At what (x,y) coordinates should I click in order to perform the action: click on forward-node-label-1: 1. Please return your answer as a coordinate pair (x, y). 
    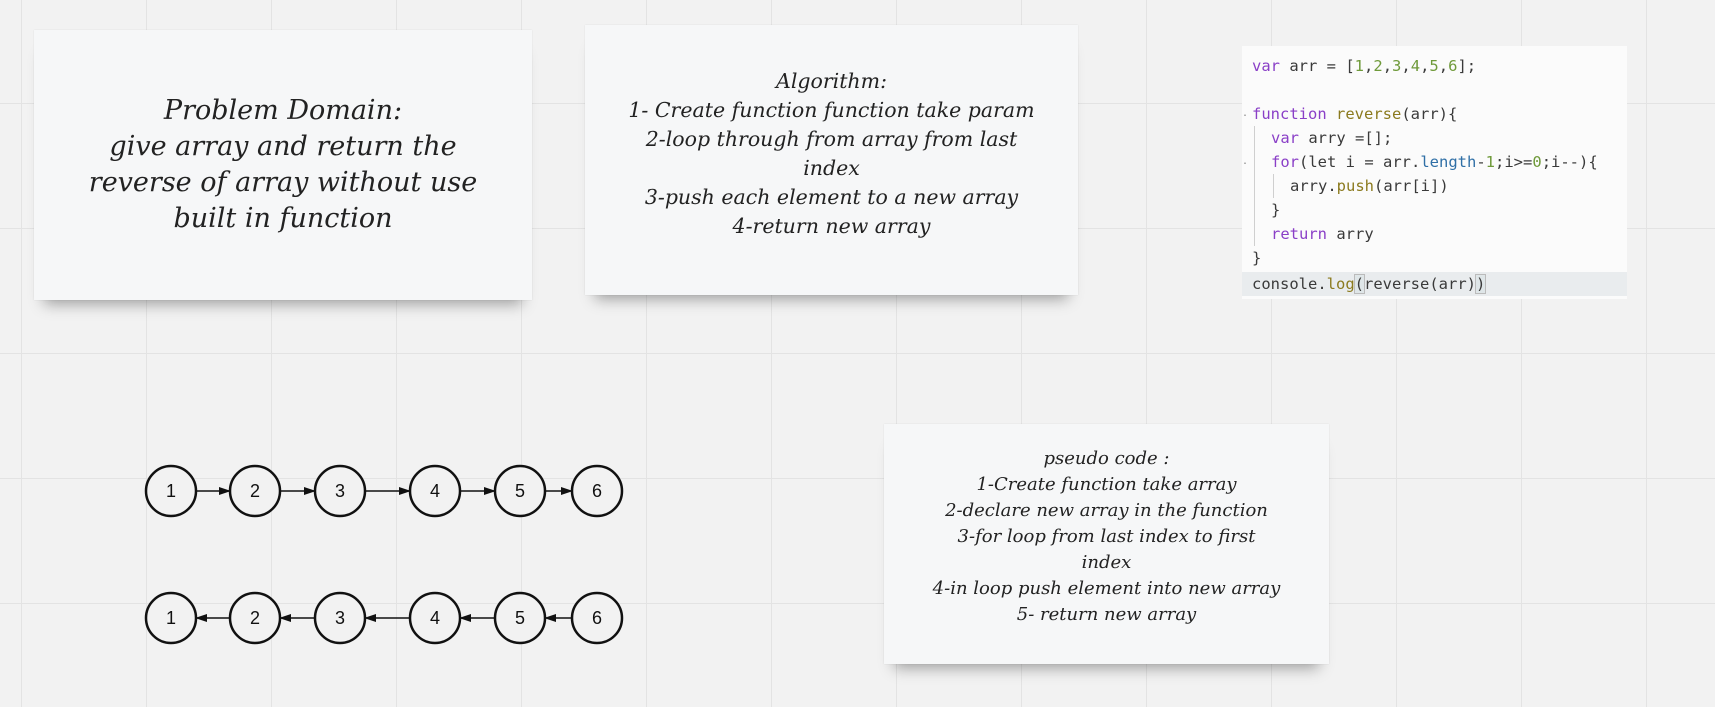
    Looking at the image, I should click on (171, 491).